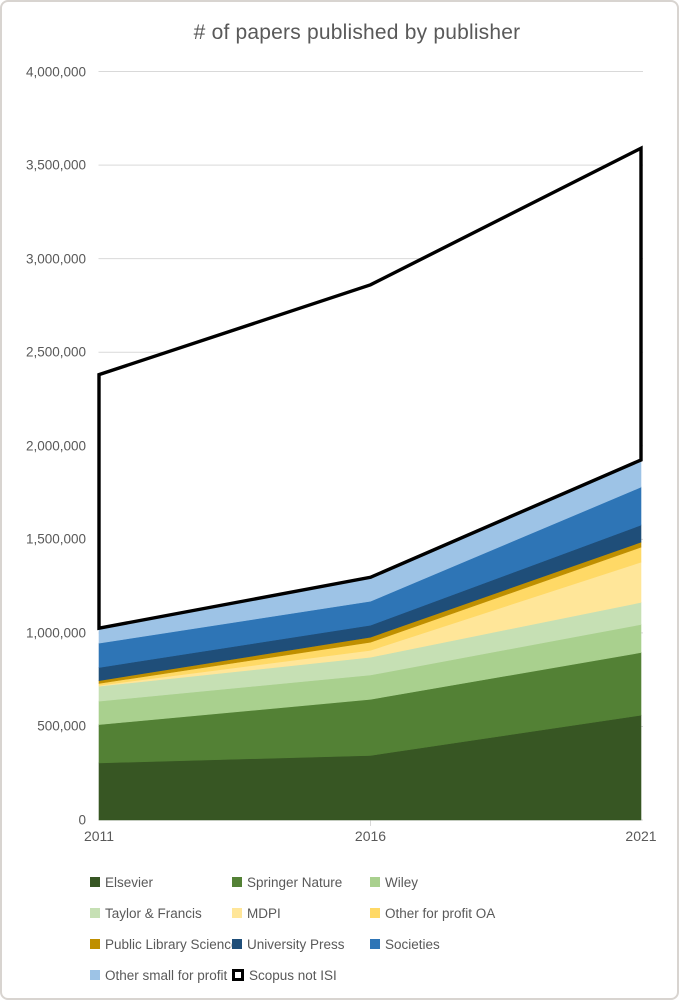 The image size is (679, 1000). I want to click on y-tick-label: 3,500,000, so click(55, 165).